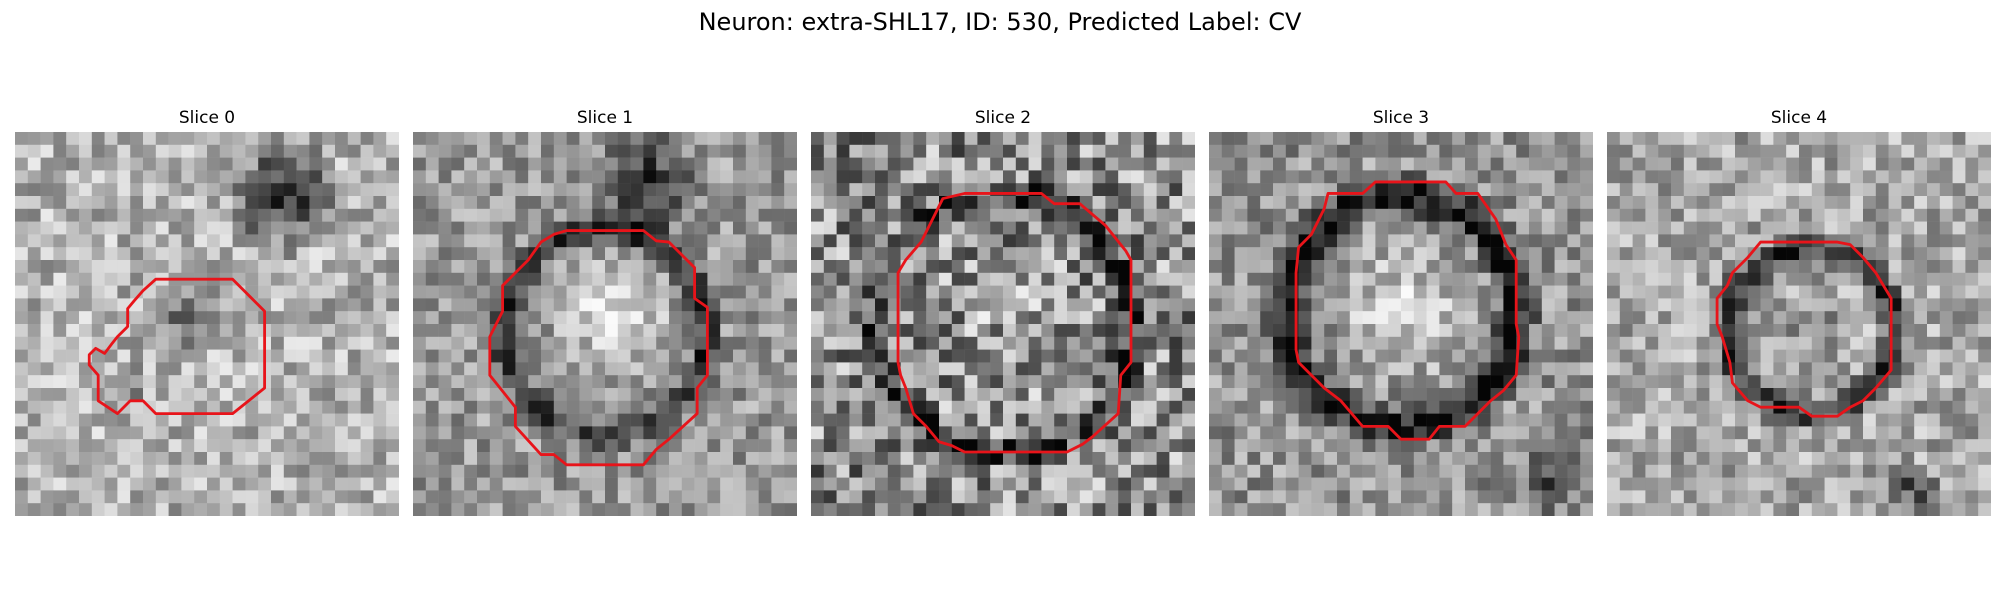 The width and height of the screenshot is (2000, 600). What do you see at coordinates (207, 118) in the screenshot?
I see `slice-title-0: Slice 0` at bounding box center [207, 118].